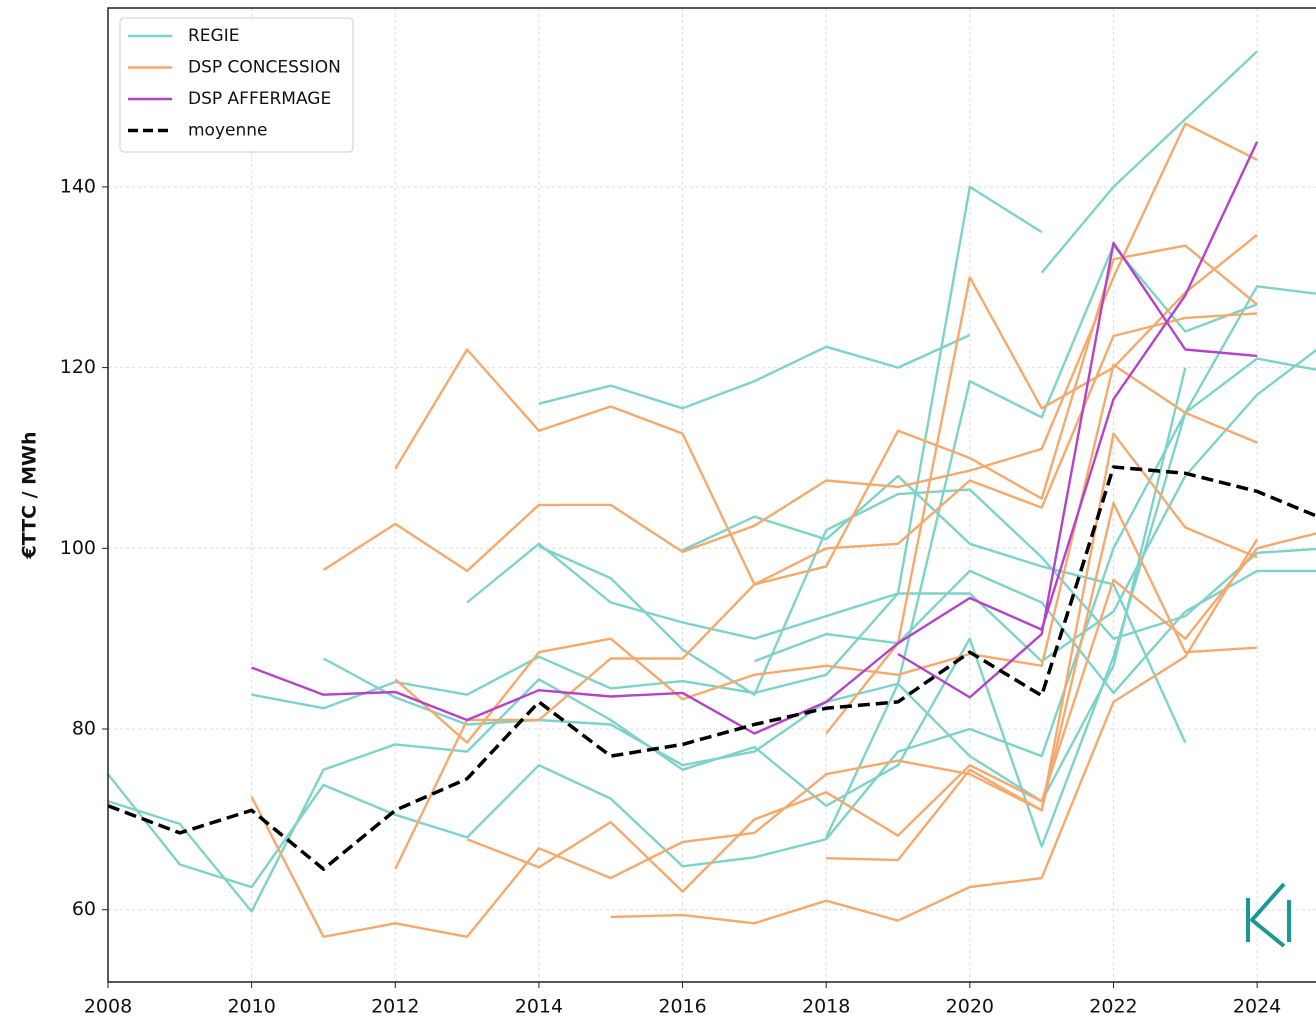 Image resolution: width=1316 pixels, height=1025 pixels. What do you see at coordinates (78, 548) in the screenshot?
I see `y-tick-label: 100` at bounding box center [78, 548].